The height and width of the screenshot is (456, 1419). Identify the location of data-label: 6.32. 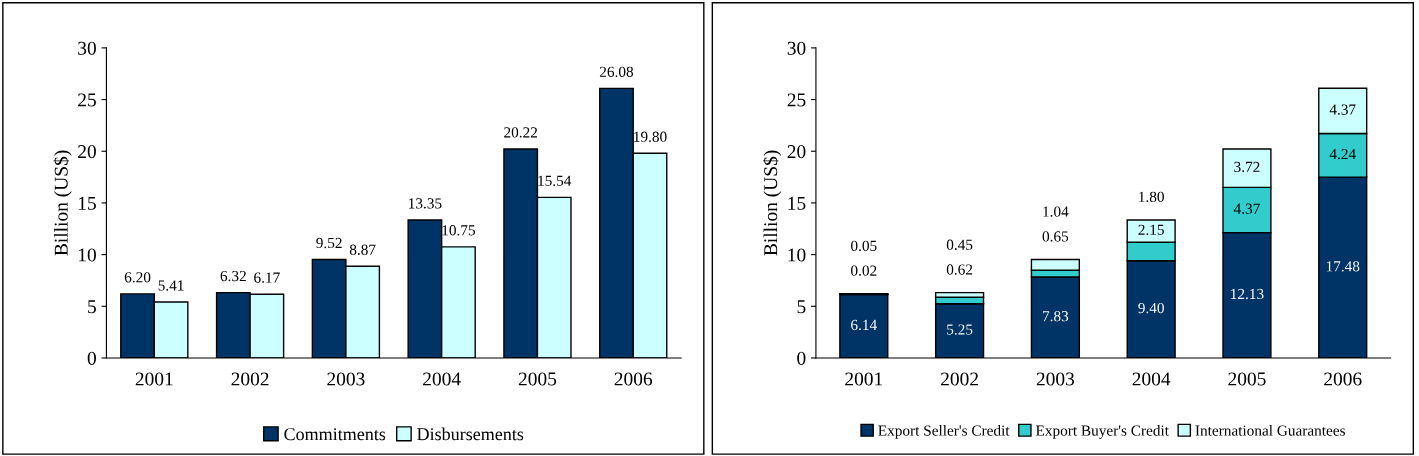
(233, 276).